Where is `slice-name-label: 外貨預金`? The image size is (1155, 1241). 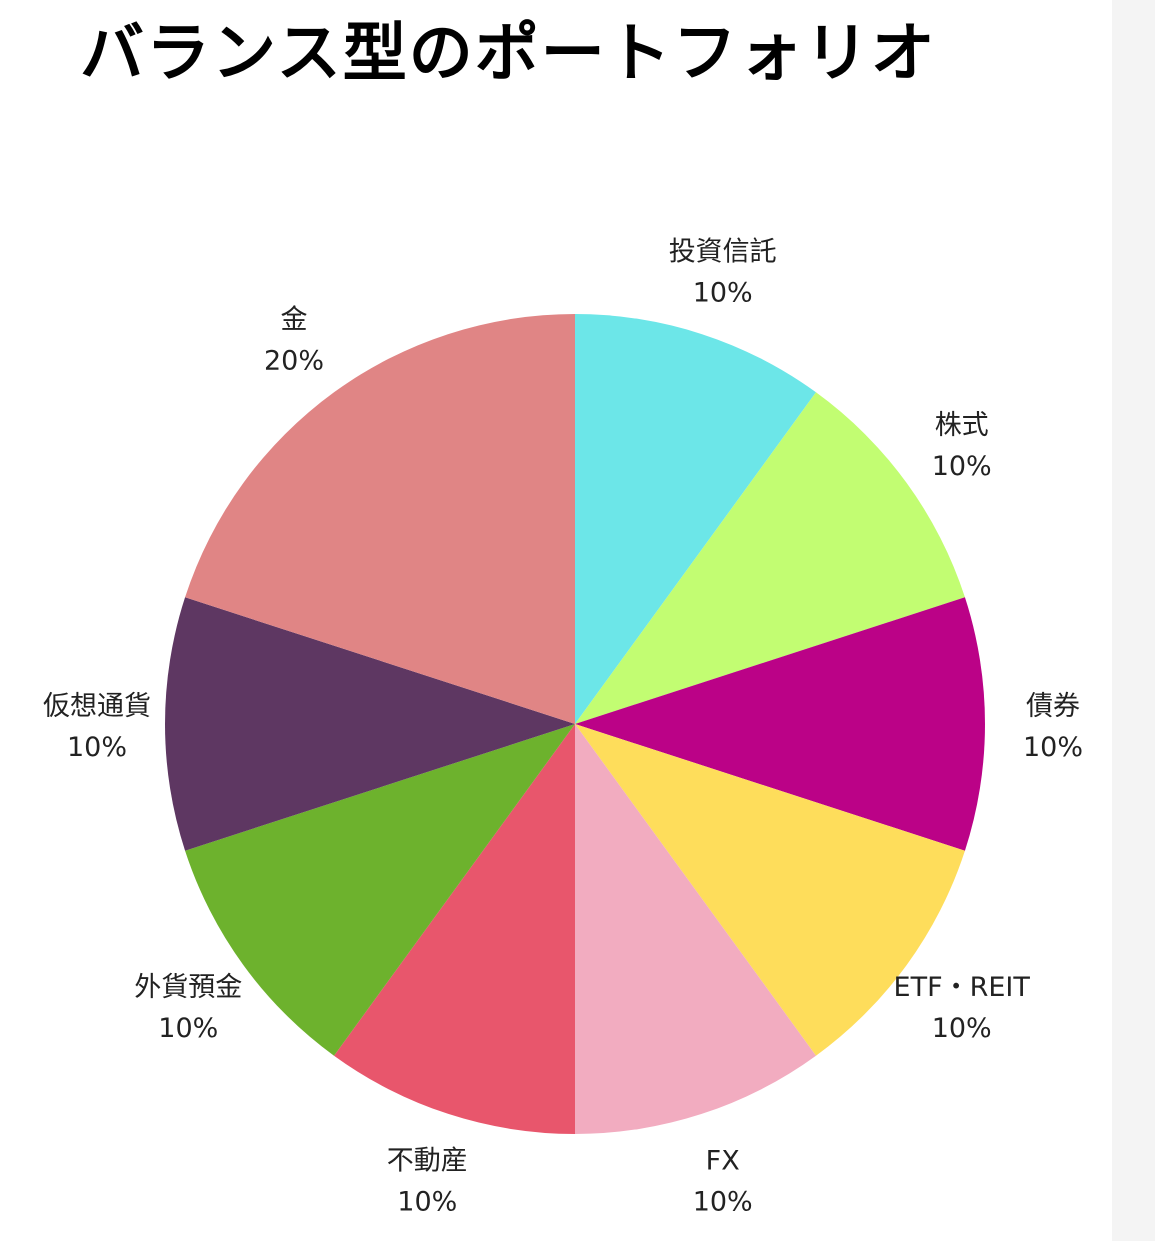
slice-name-label: 外貨預金 is located at coordinates (188, 987).